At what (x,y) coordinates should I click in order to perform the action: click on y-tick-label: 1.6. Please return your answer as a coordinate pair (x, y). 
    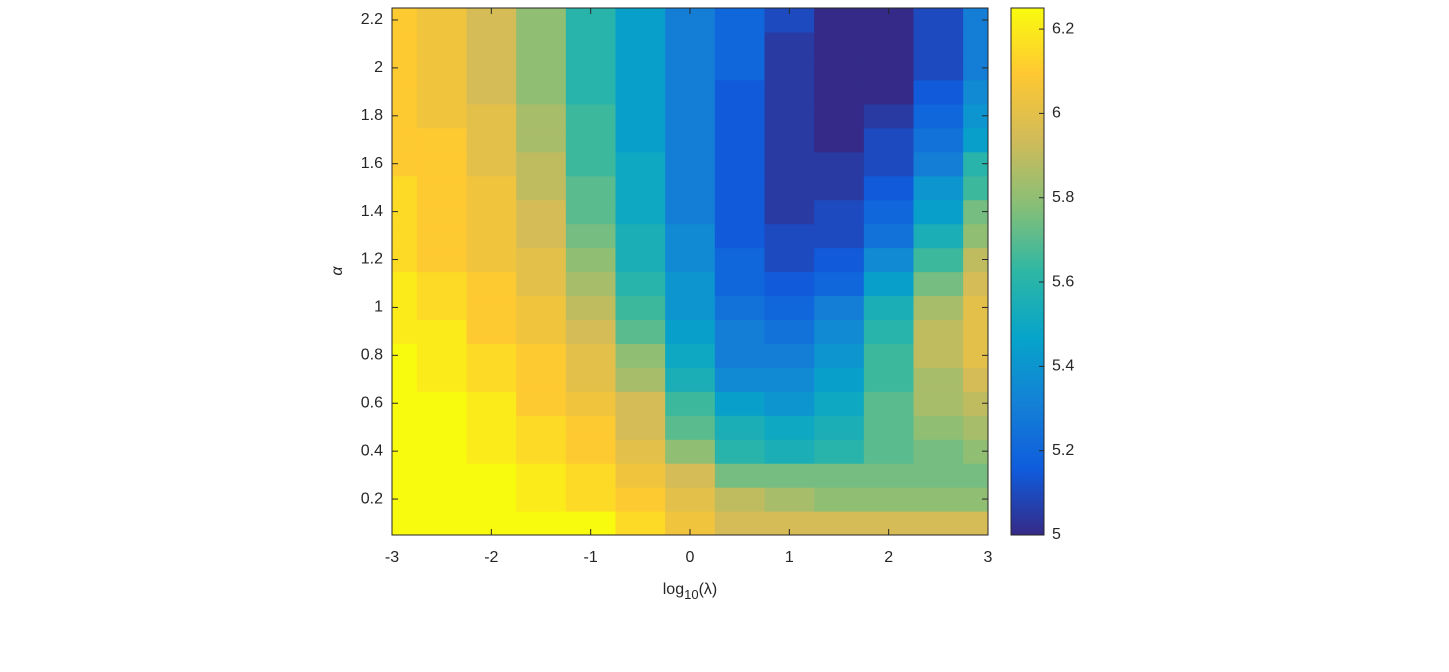
    Looking at the image, I should click on (372, 163).